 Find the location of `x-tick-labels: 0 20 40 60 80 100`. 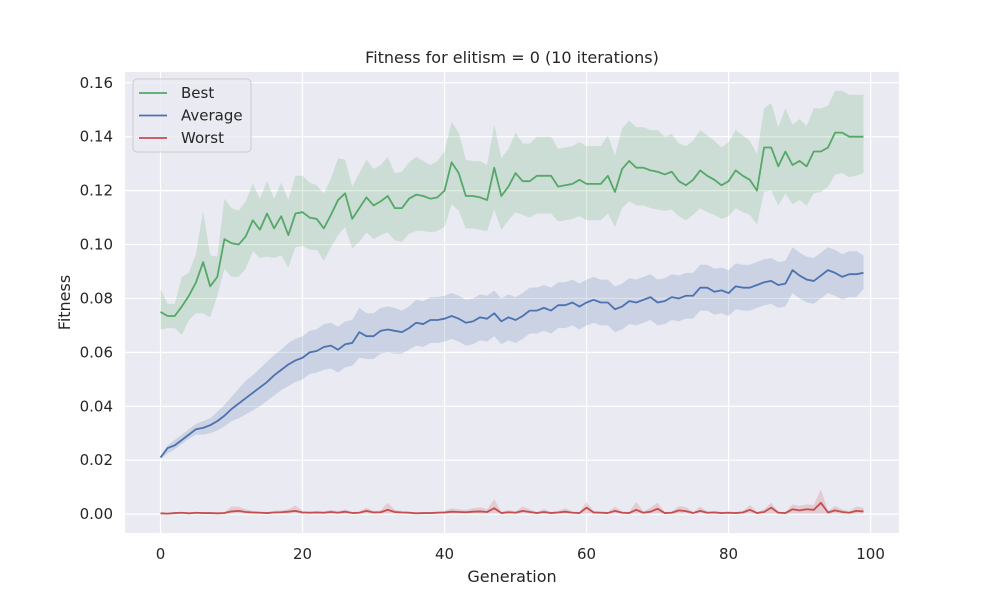

x-tick-labels: 0 20 40 60 80 100 is located at coordinates (520, 554).